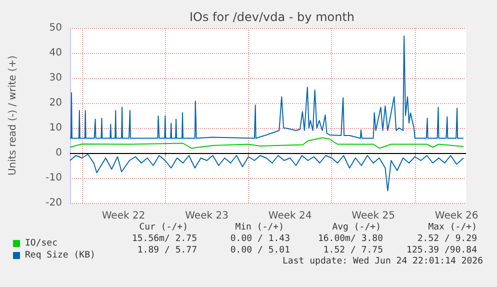  Describe the element at coordinates (41, 243) in the screenshot. I see `legend-label: IO/sec` at that location.